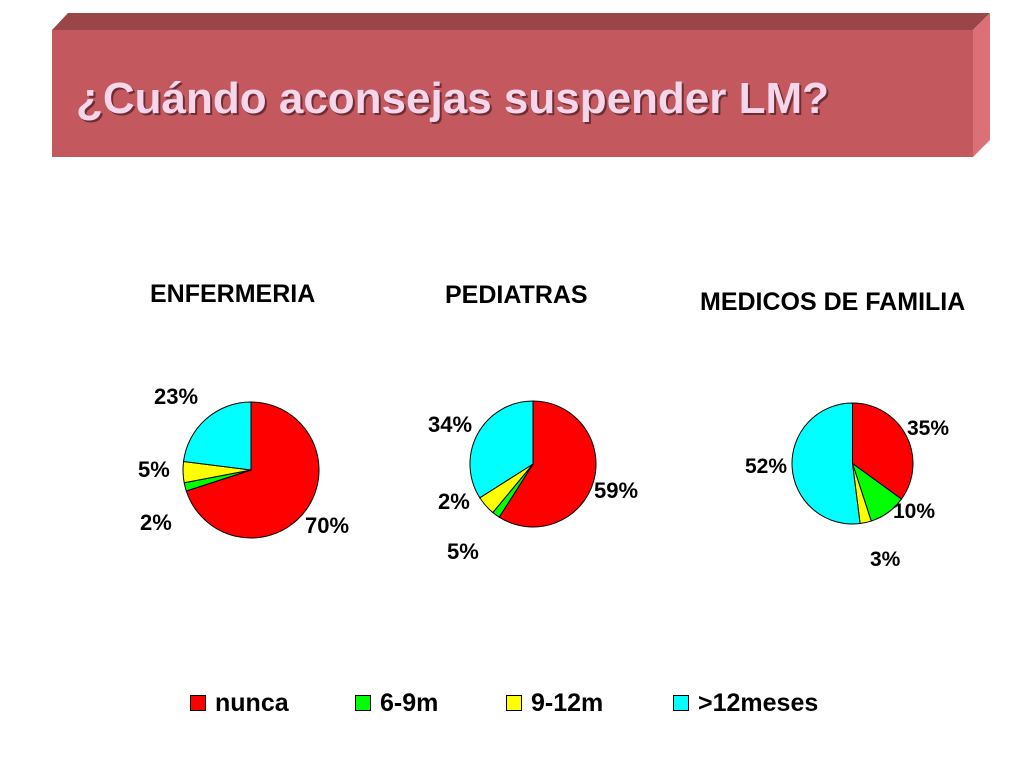 This screenshot has width=1024, height=768. Describe the element at coordinates (501, 449) in the screenshot. I see `pie-slice-pediatras-over12` at that location.